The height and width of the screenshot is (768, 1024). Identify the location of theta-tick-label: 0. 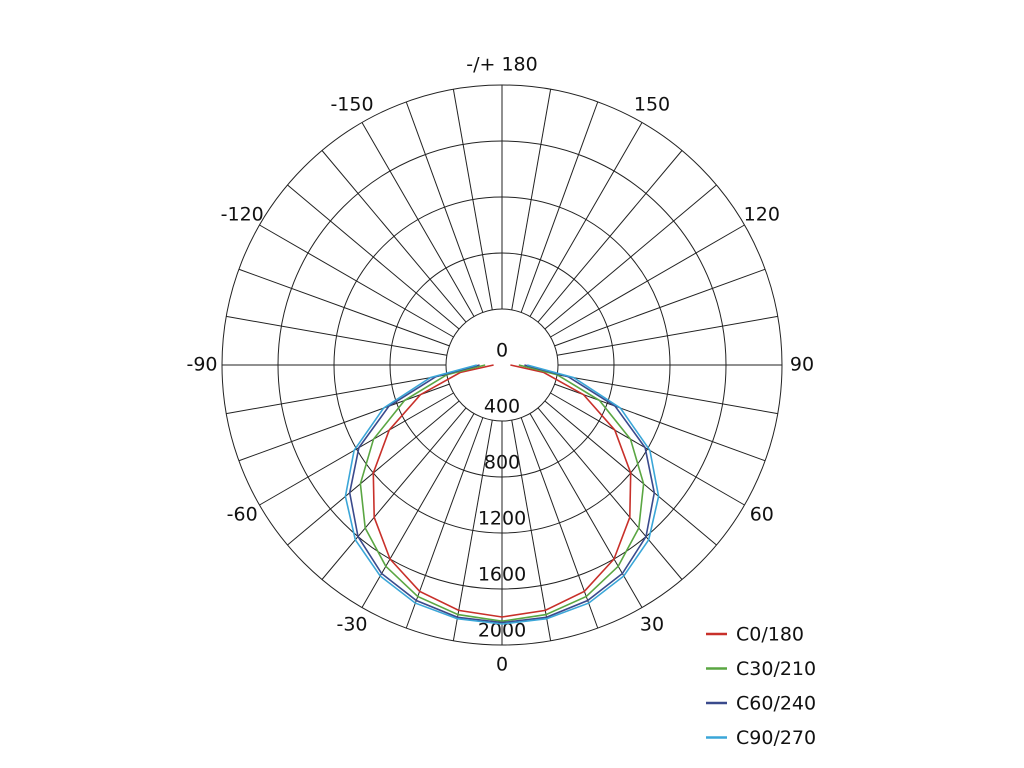
(502, 665).